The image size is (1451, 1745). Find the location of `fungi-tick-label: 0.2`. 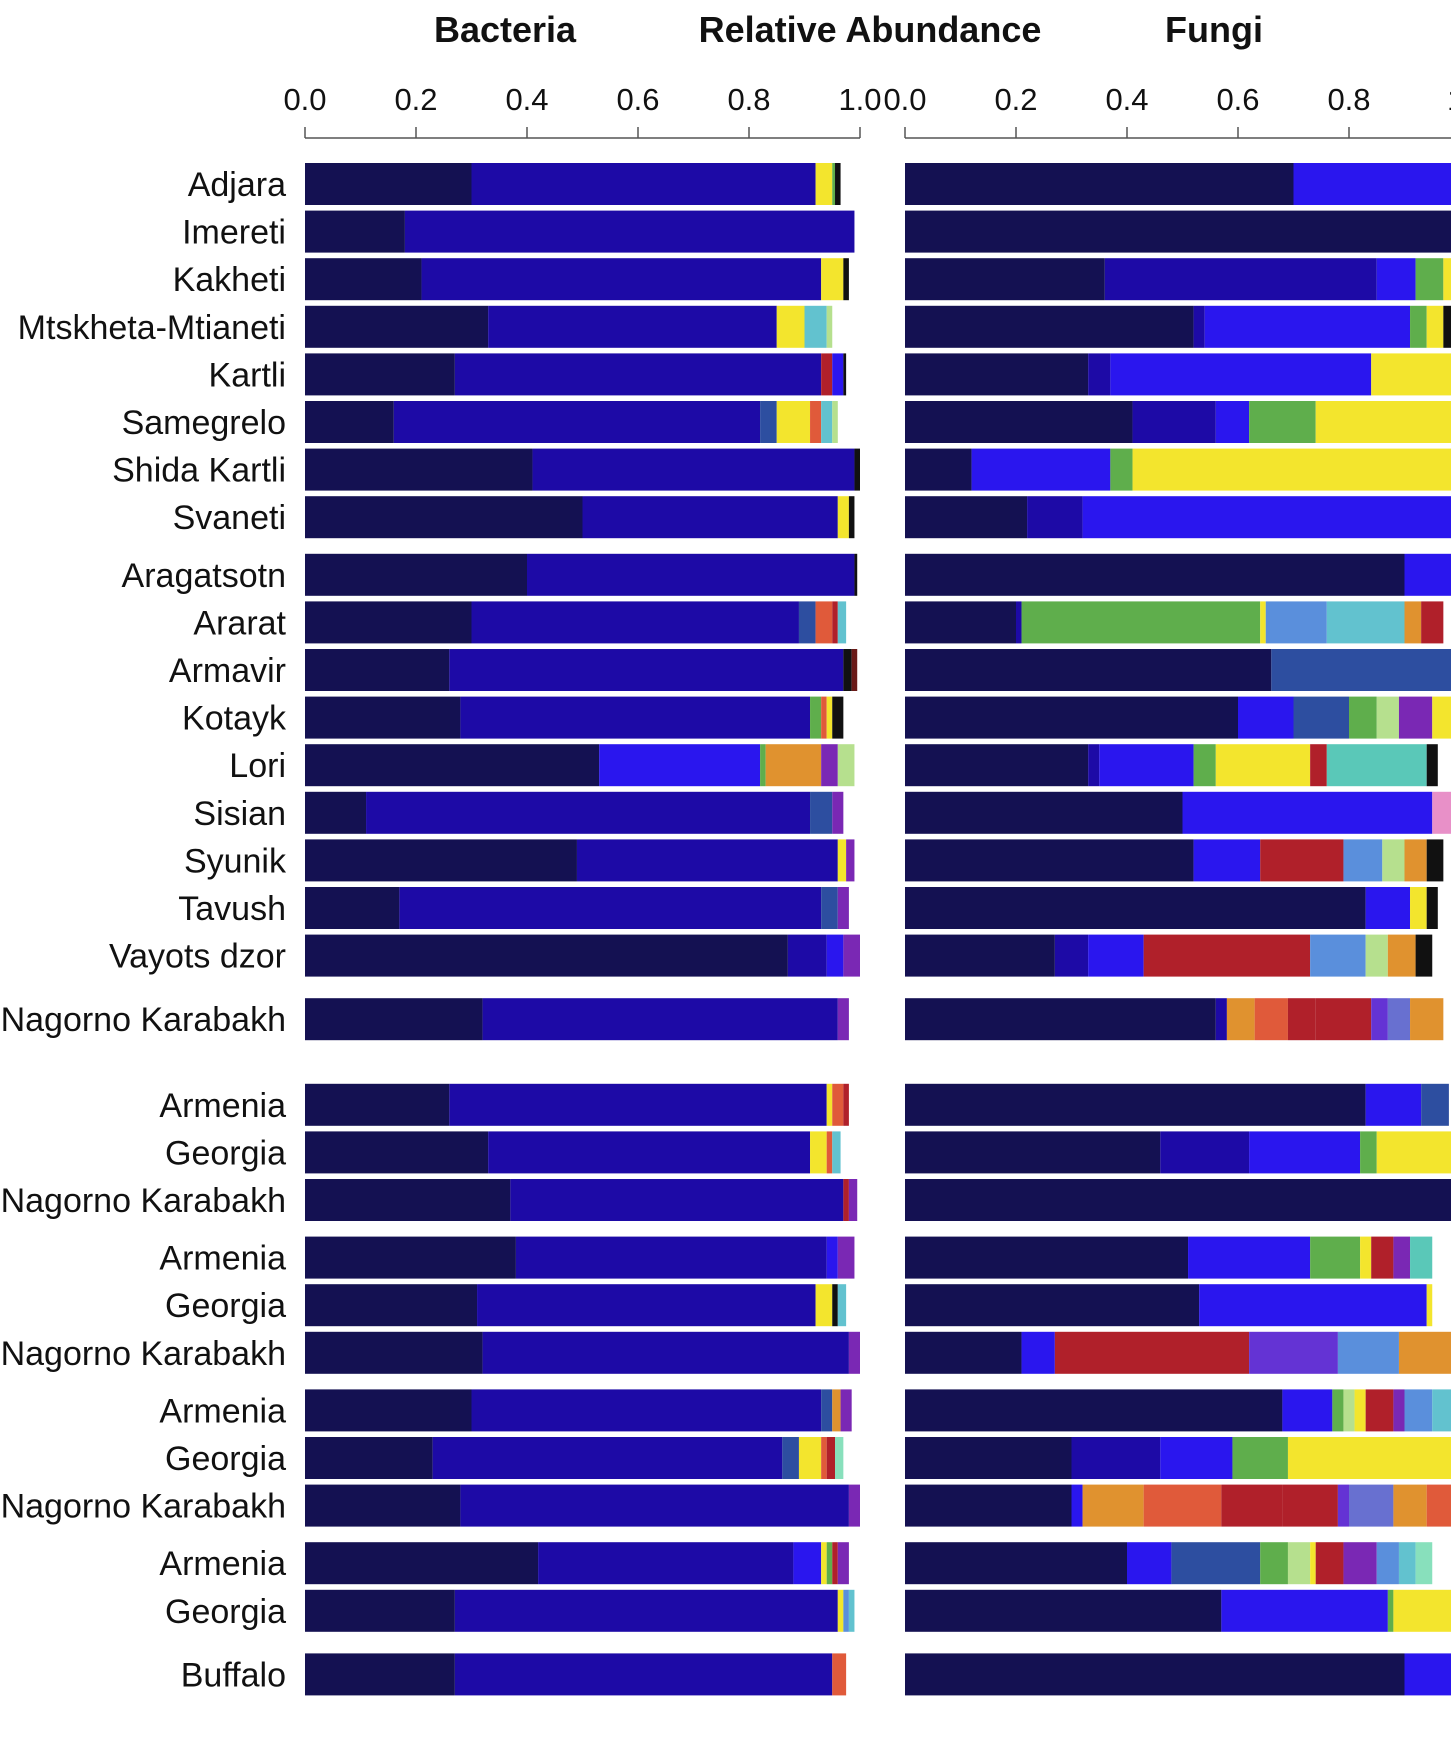

fungi-tick-label: 0.2 is located at coordinates (1015, 99).